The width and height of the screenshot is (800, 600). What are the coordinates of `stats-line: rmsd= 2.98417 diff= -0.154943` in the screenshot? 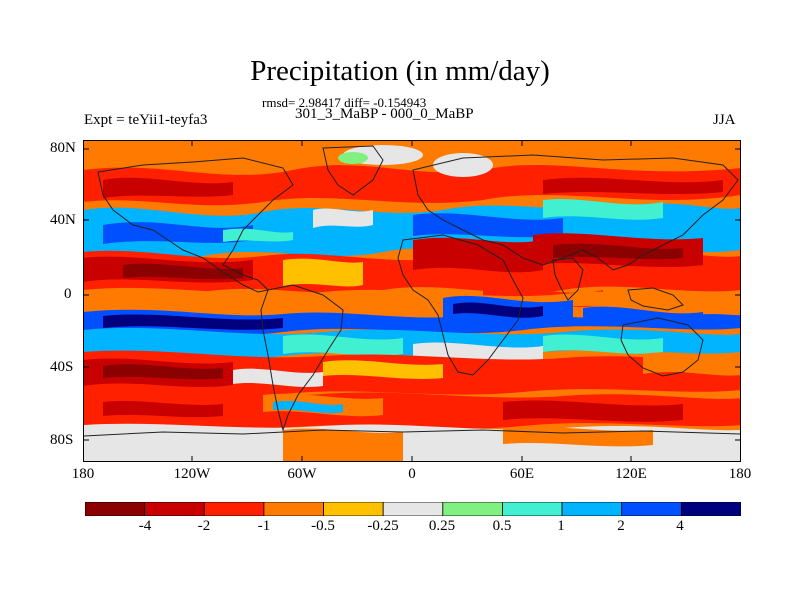 It's located at (344, 102).